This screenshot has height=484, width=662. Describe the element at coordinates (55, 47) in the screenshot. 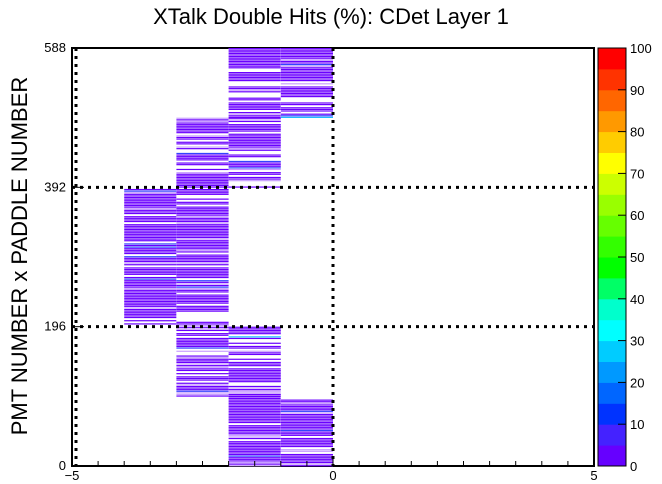

I see `y-tick-label: 588` at that location.